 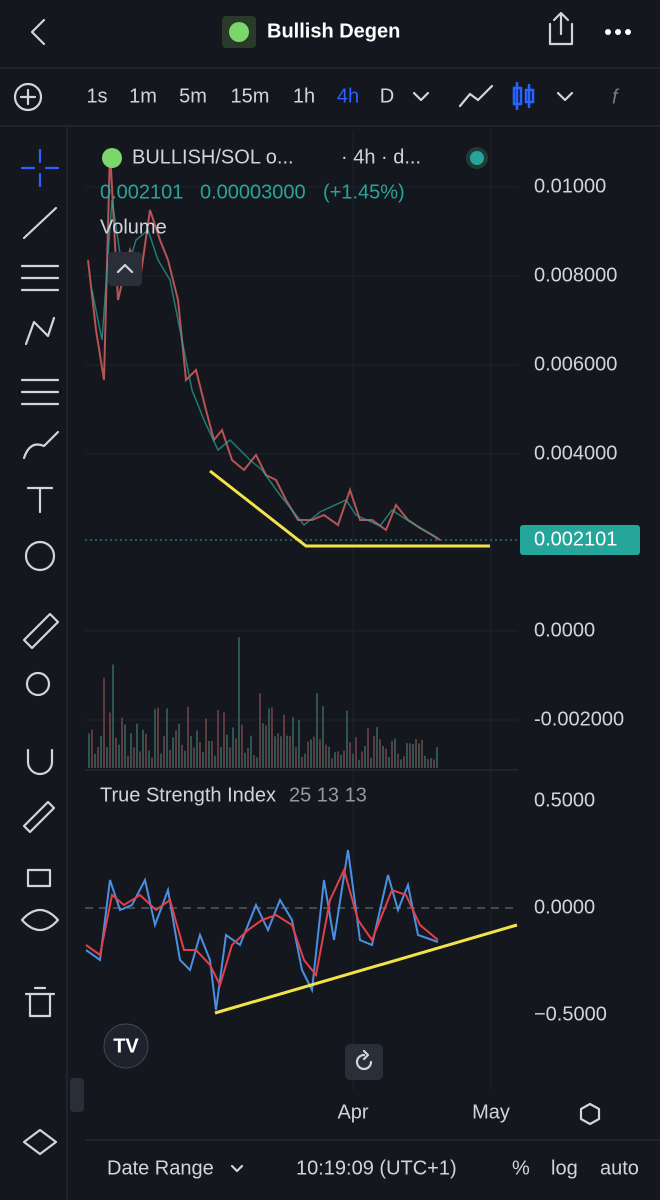 What do you see at coordinates (387, 96) in the screenshot?
I see `timeframe: D` at bounding box center [387, 96].